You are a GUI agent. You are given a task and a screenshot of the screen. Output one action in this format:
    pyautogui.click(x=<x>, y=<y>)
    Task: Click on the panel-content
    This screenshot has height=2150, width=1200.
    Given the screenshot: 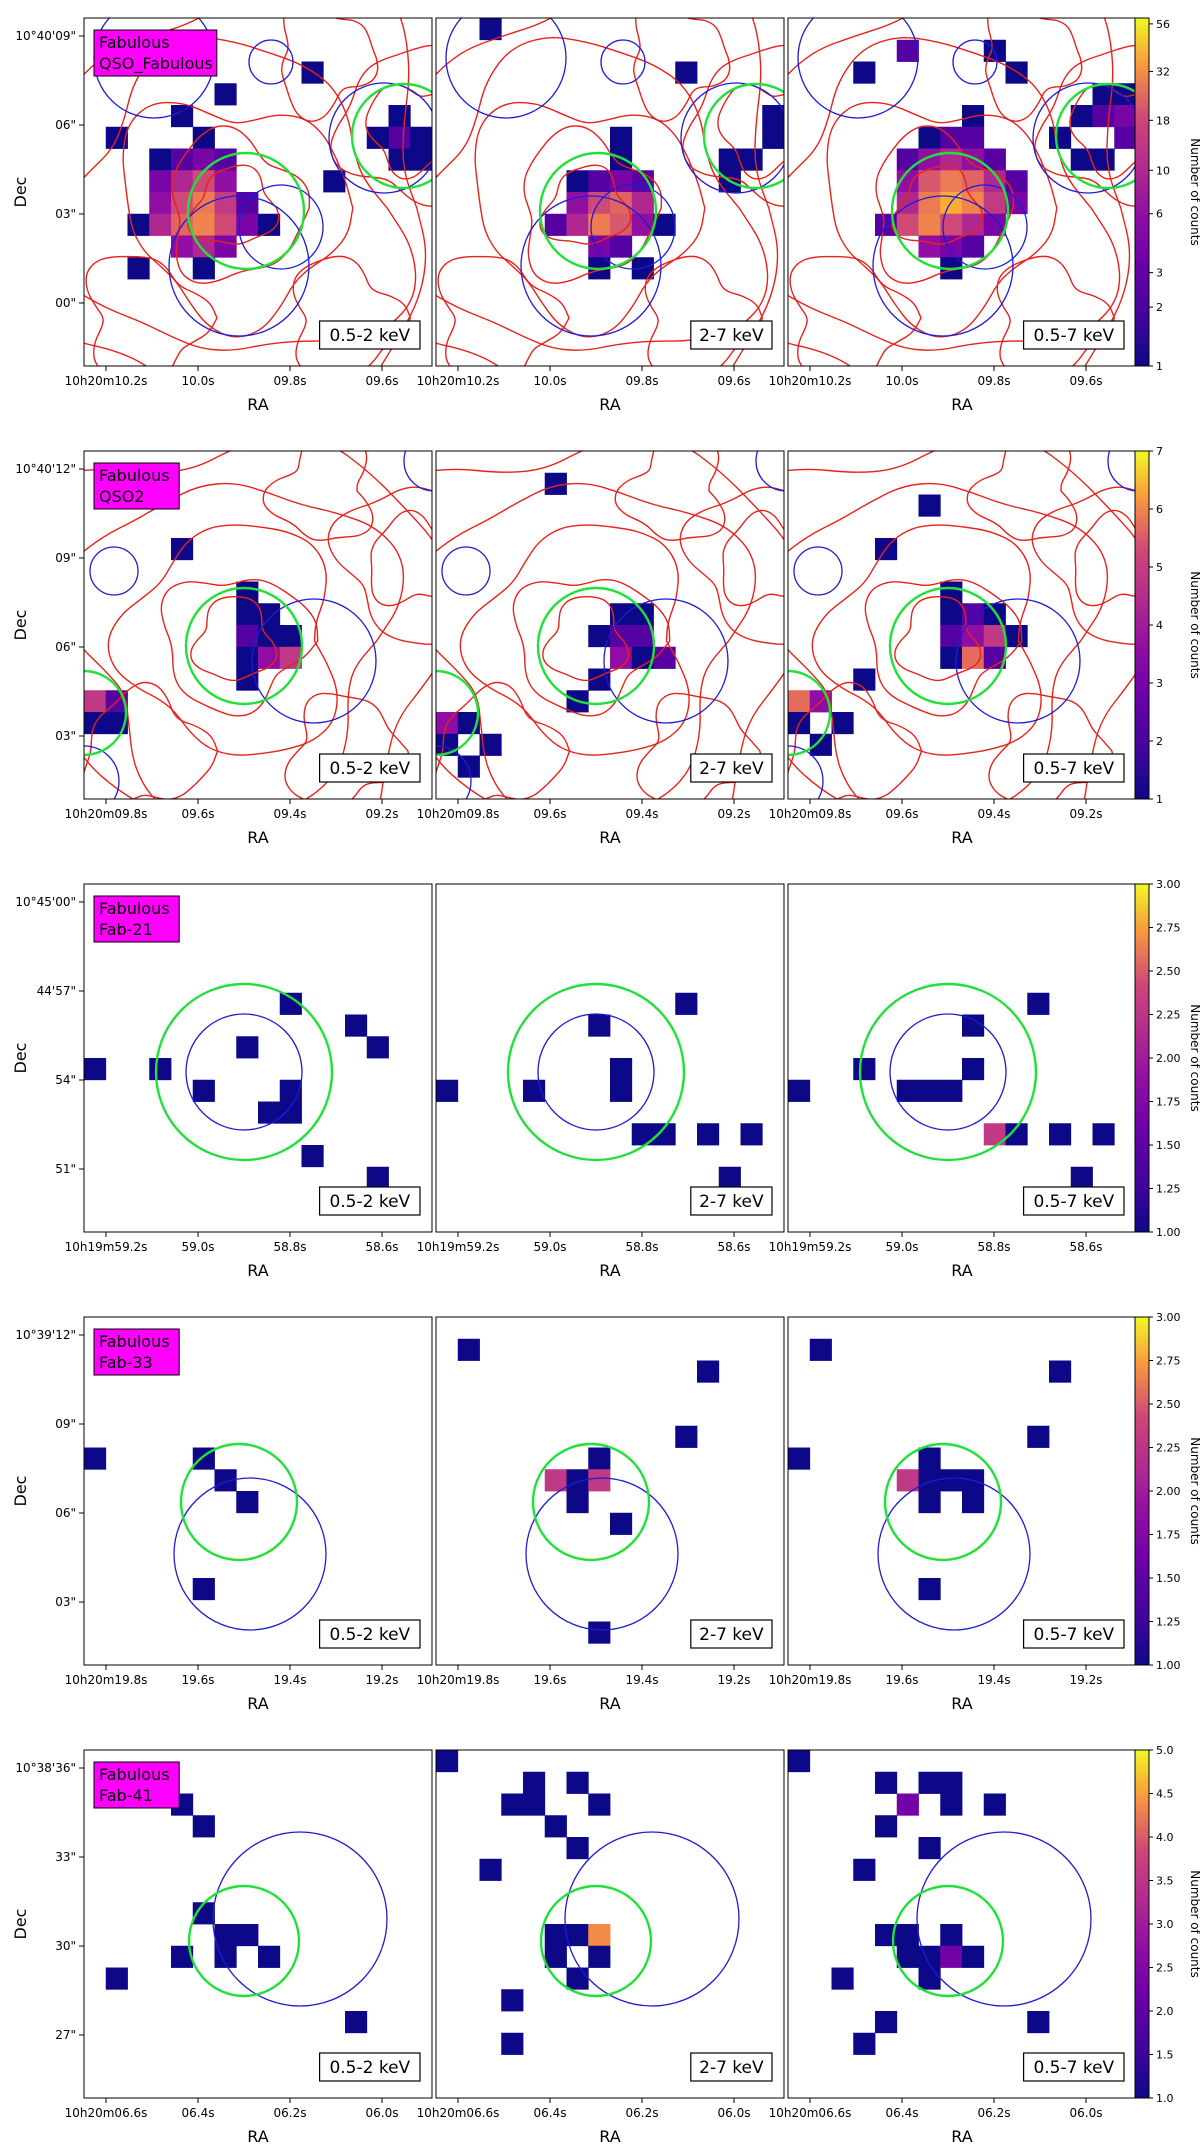 What is the action you would take?
    pyautogui.click(x=588, y=1491)
    